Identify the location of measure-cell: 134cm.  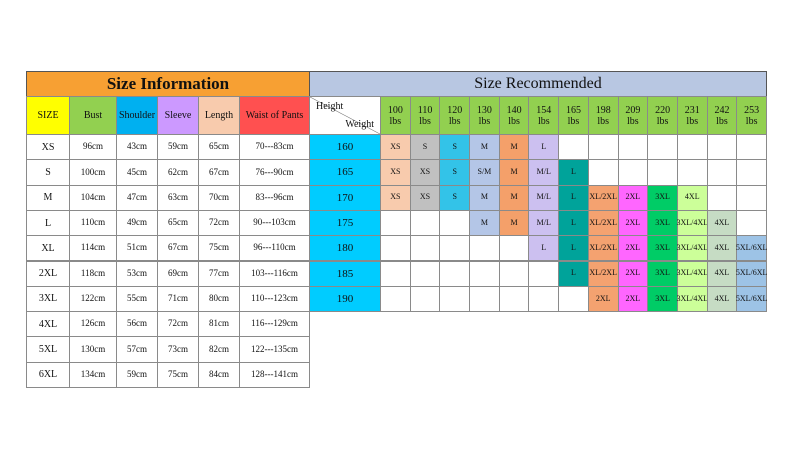
(93, 374).